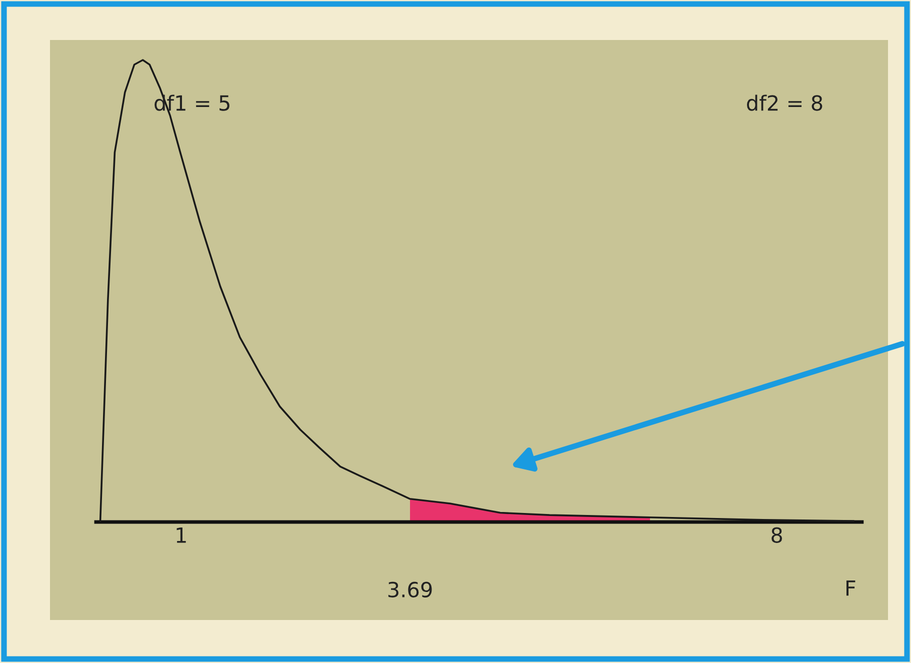 The image size is (911, 663). What do you see at coordinates (784, 102) in the screenshot?
I see `annotation: df2 = 8` at bounding box center [784, 102].